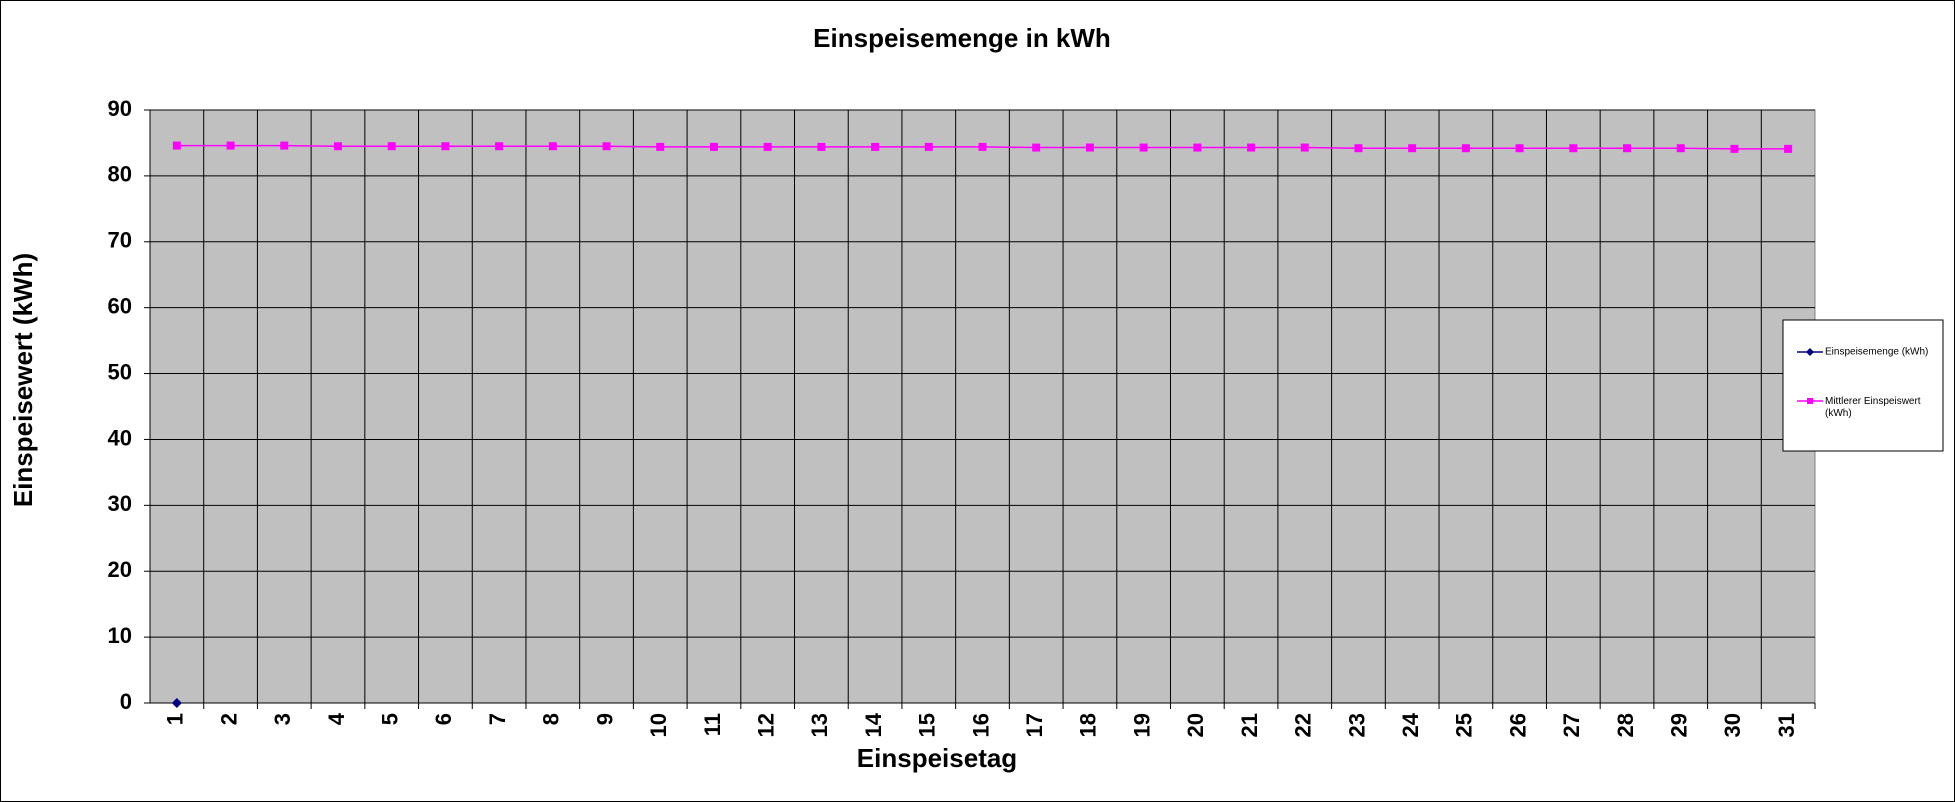  What do you see at coordinates (443, 719) in the screenshot?
I see `x-tick-label: 6` at bounding box center [443, 719].